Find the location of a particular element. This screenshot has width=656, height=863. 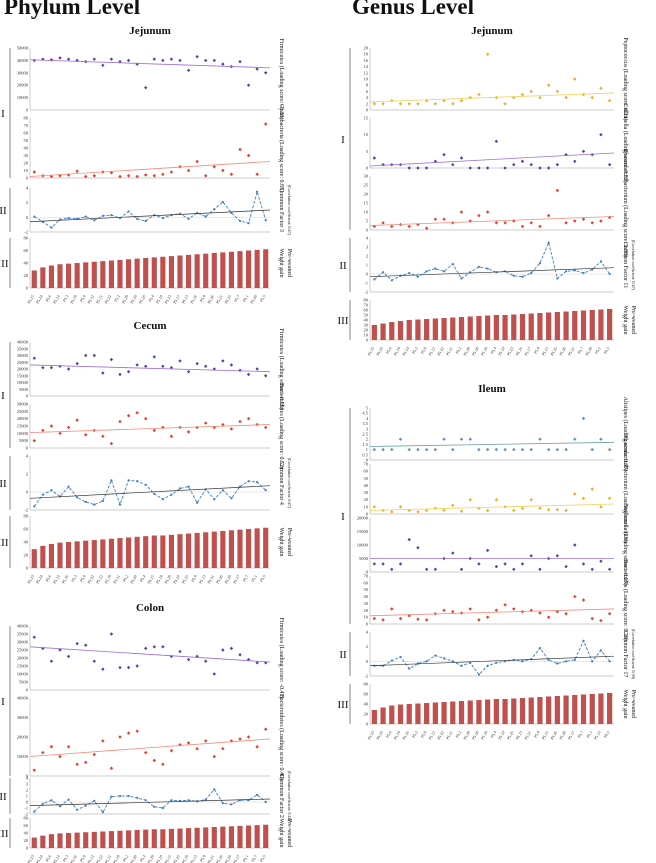

x-tick-label: P5.2 is located at coordinates (125, 858).